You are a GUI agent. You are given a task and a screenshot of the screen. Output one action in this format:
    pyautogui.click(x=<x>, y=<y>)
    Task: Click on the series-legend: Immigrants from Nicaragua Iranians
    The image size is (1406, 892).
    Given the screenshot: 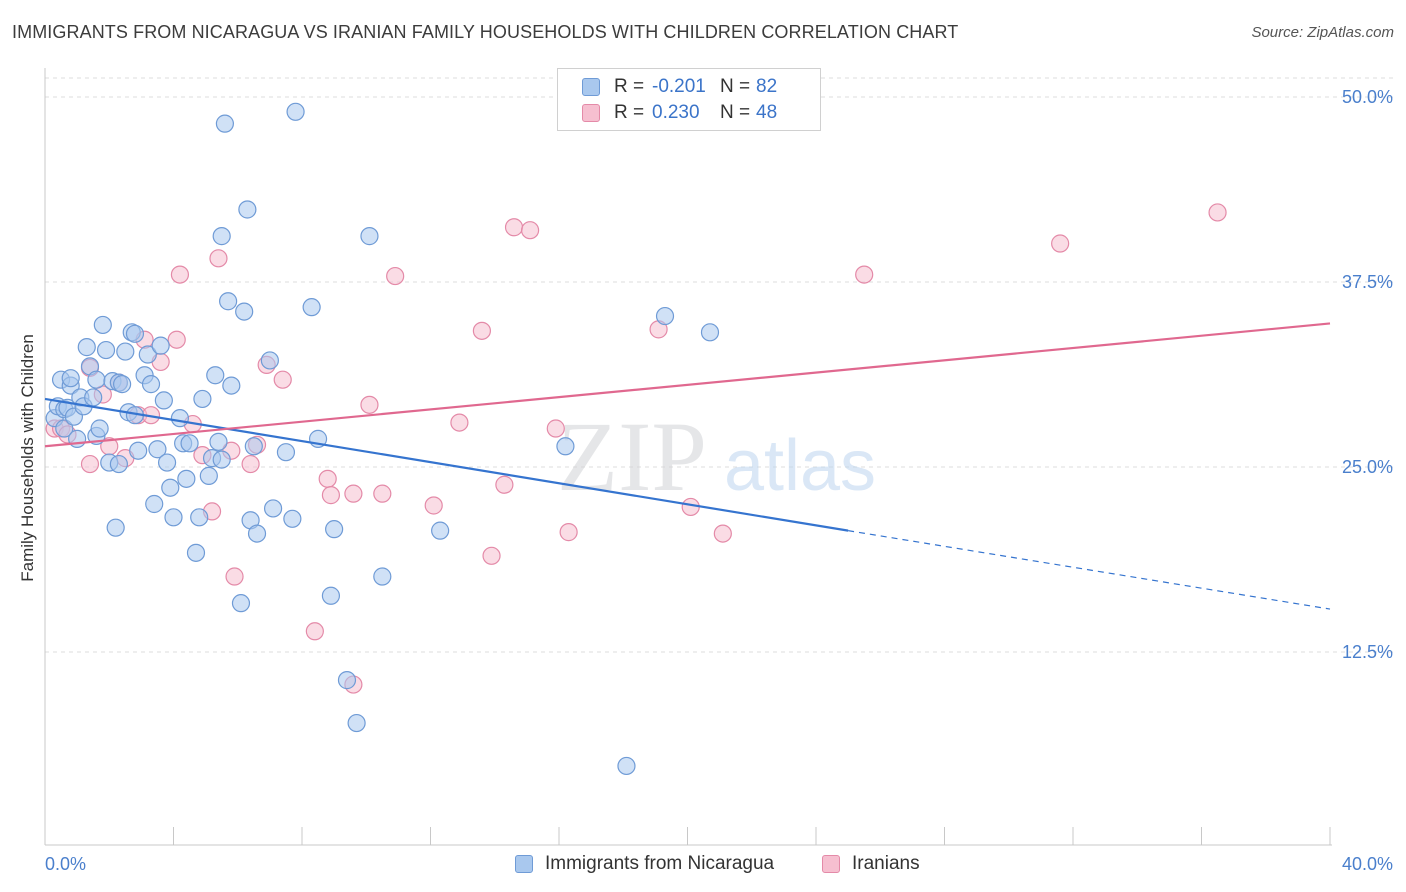 What is the action you would take?
    pyautogui.click(x=703, y=865)
    